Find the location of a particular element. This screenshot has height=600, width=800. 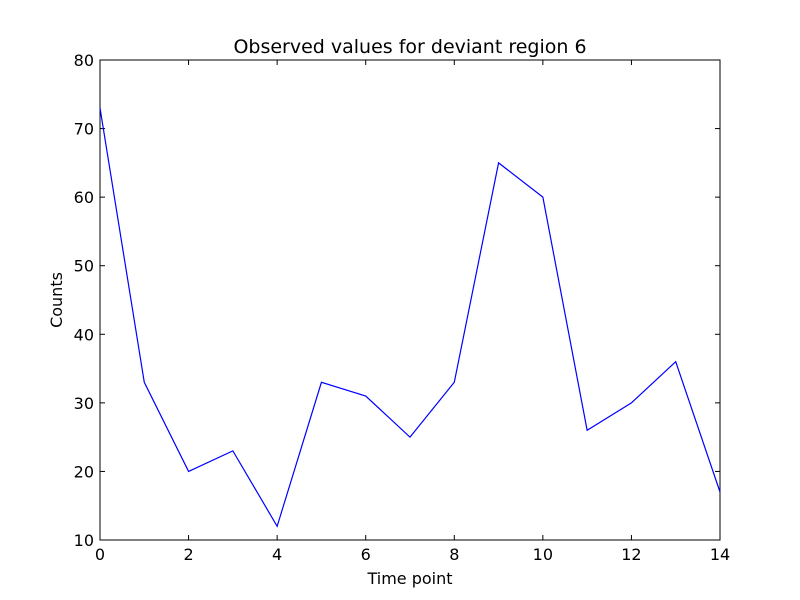

x-tick-label: 14 is located at coordinates (720, 554).